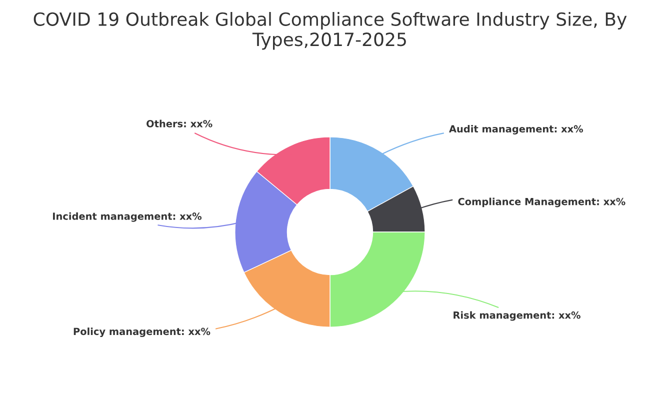 Image resolution: width=660 pixels, height=400 pixels. I want to click on slice-label: Incident management: xx%, so click(127, 217).